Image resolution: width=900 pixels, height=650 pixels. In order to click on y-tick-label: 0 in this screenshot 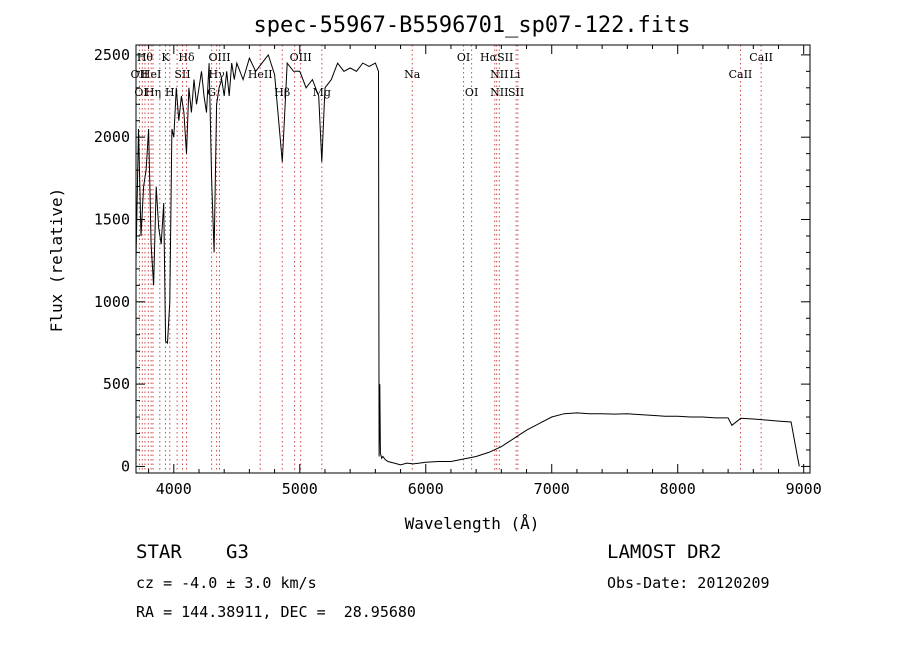, I will do `click(125, 466)`.